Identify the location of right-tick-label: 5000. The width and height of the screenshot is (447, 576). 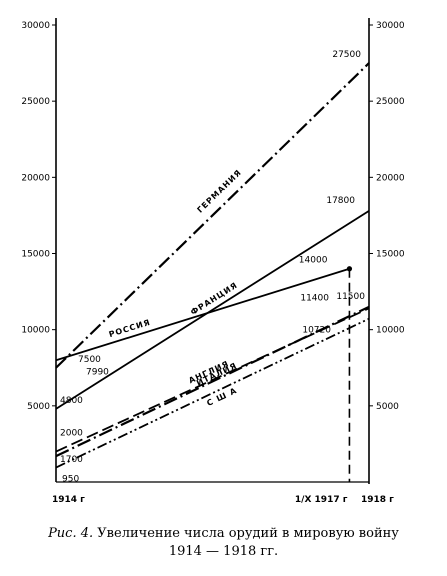
(387, 407).